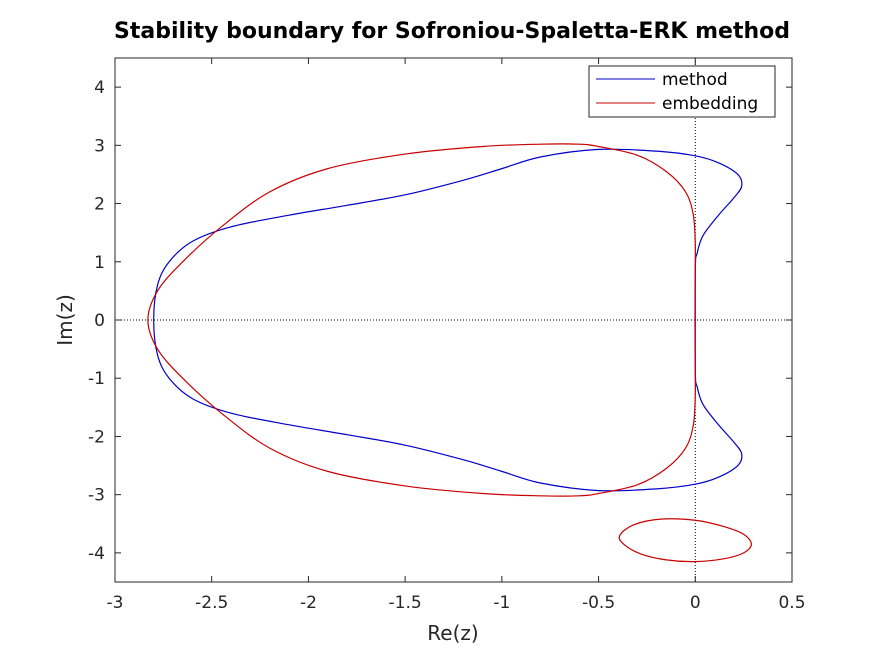  Describe the element at coordinates (598, 603) in the screenshot. I see `x-tick-label: -0.5` at that location.